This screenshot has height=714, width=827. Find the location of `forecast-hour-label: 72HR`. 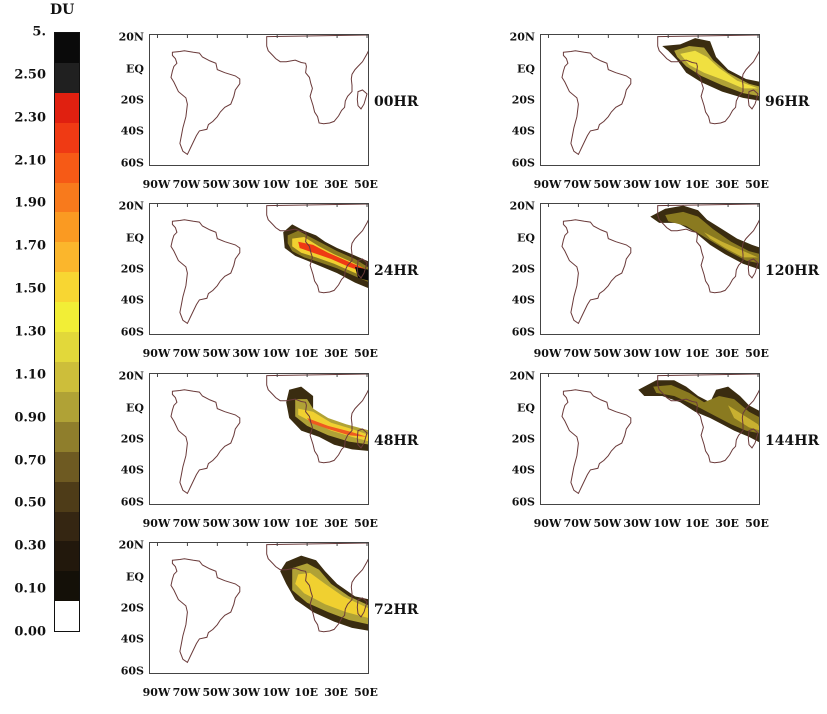

forecast-hour-label: 72HR is located at coordinates (396, 610).